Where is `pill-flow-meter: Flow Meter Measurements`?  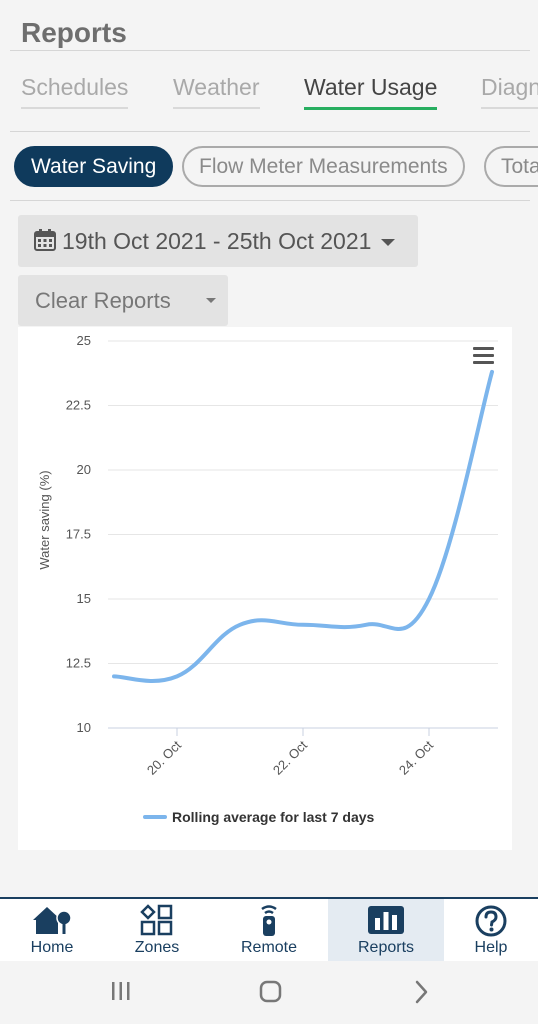
pill-flow-meter: Flow Meter Measurements is located at coordinates (323, 166).